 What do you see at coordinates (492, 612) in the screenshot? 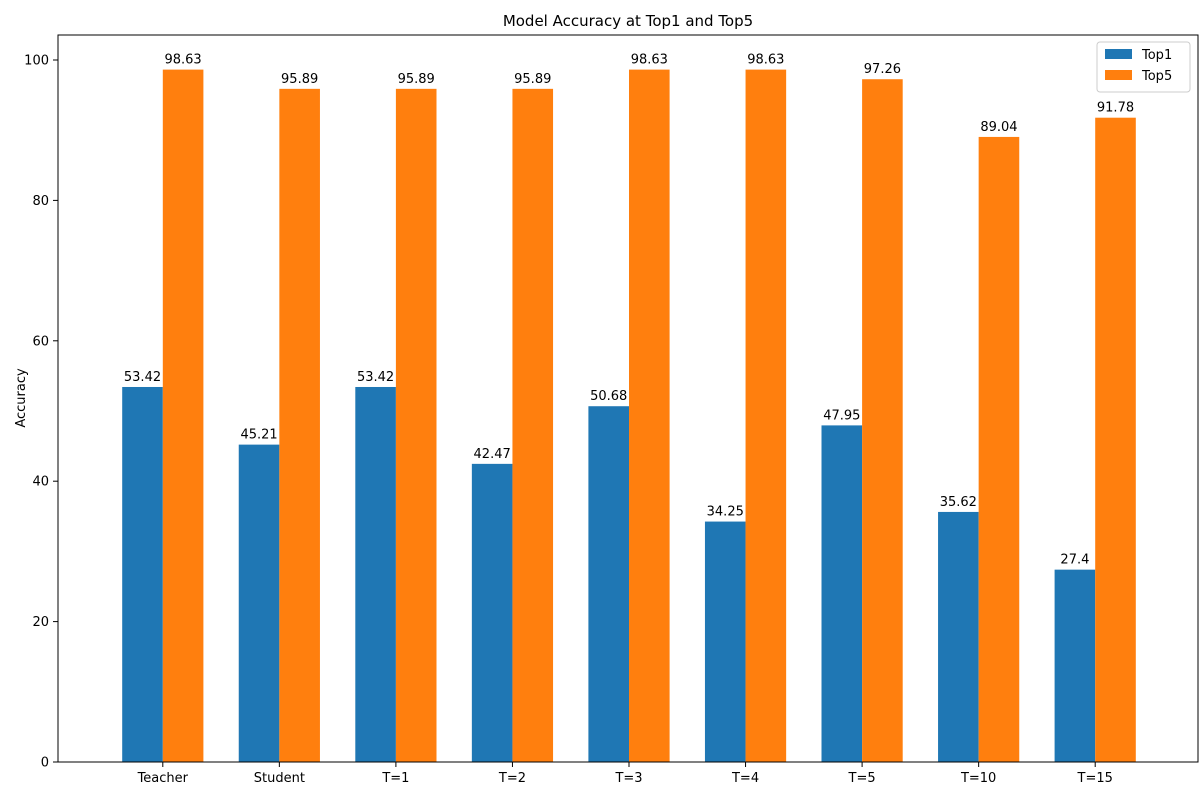
I see `bar-top1-t2` at bounding box center [492, 612].